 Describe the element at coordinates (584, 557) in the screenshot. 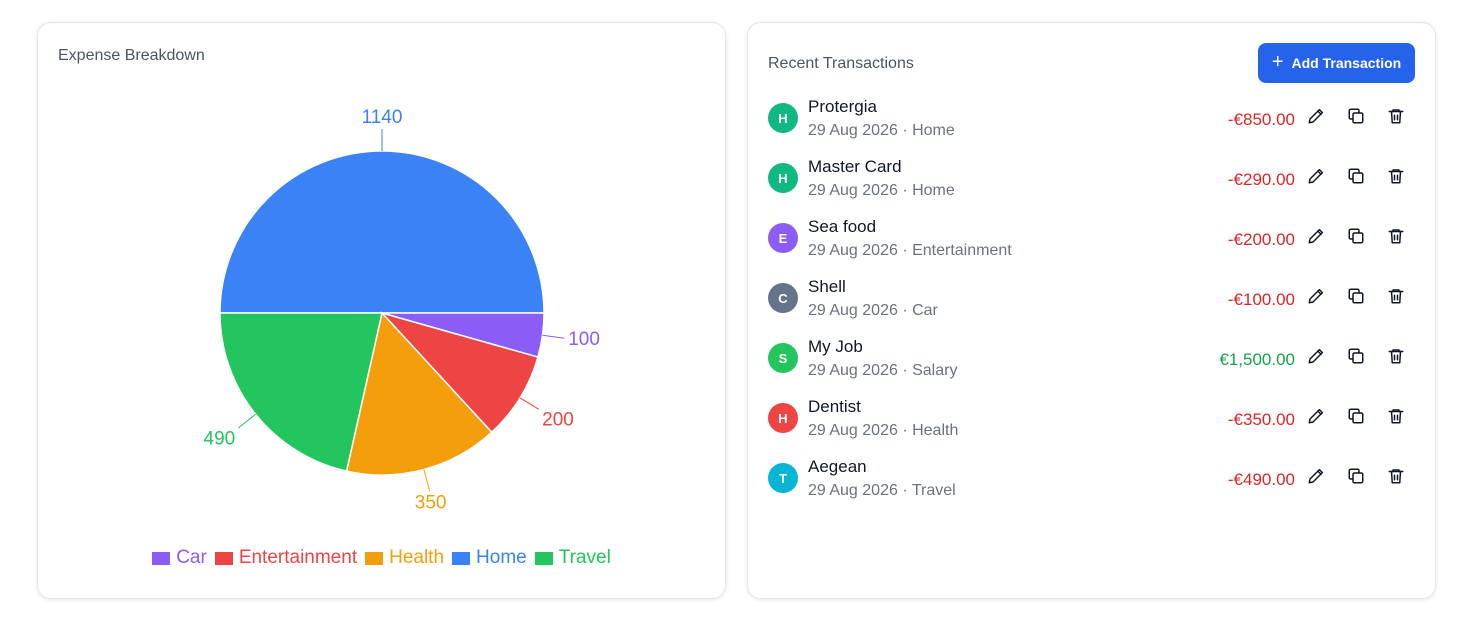

I see `legend-label: Travel` at that location.